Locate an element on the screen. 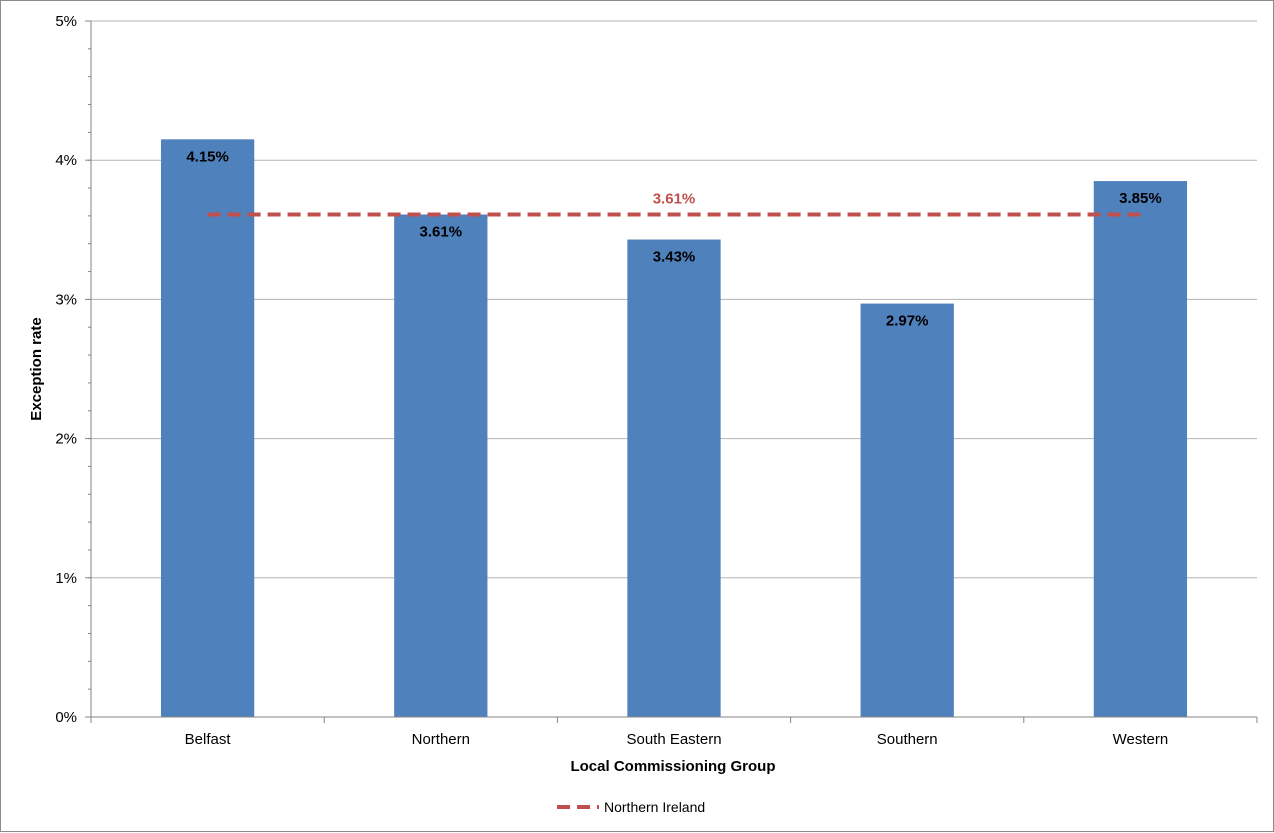 This screenshot has height=833, width=1274. bar-value-label: 4.15% is located at coordinates (207, 156).